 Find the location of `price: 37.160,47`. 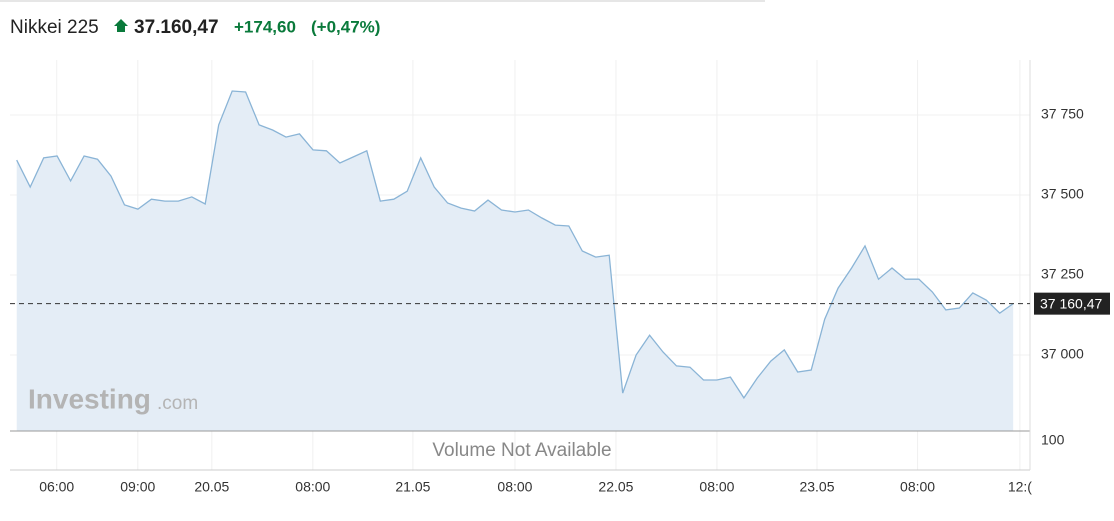

price: 37.160,47 is located at coordinates (176, 27).